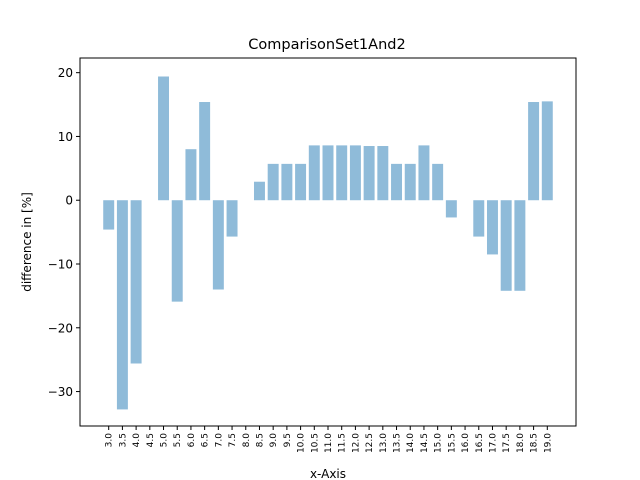 This screenshot has width=640, height=480. What do you see at coordinates (535, 443) in the screenshot?
I see `x-tick-label: 18.5` at bounding box center [535, 443].